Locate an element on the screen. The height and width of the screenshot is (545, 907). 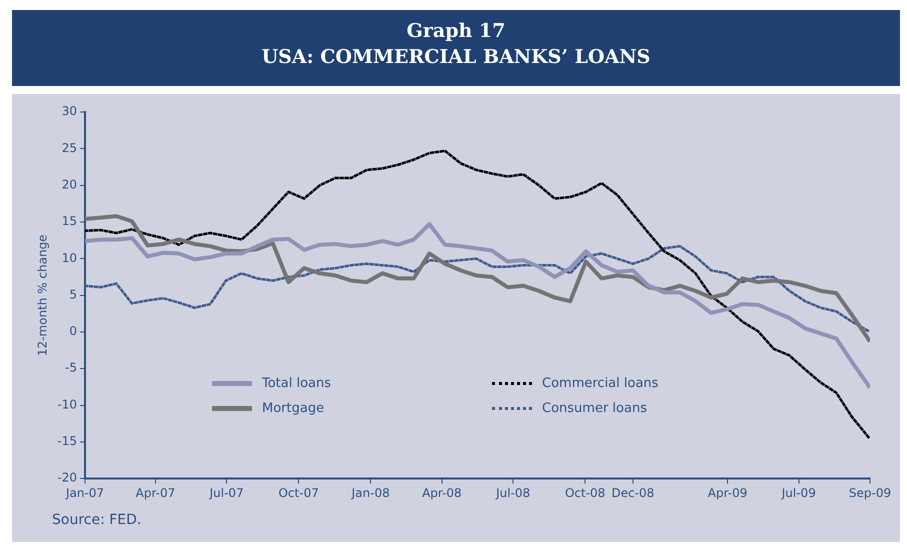
x-tick-label: Jul-08 is located at coordinates (512, 493).